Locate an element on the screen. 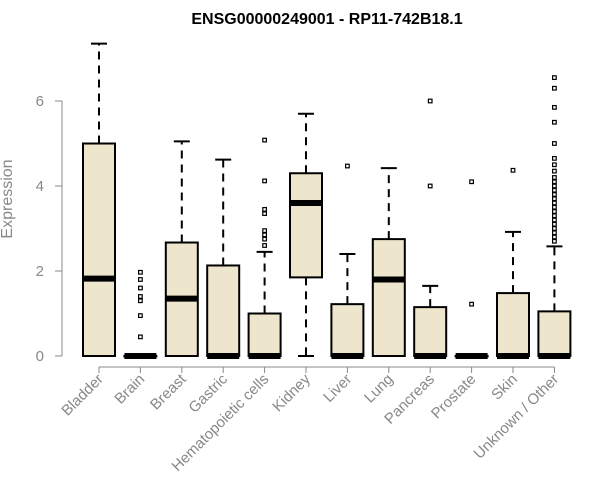  y-axis-label: Expression is located at coordinates (8, 198).